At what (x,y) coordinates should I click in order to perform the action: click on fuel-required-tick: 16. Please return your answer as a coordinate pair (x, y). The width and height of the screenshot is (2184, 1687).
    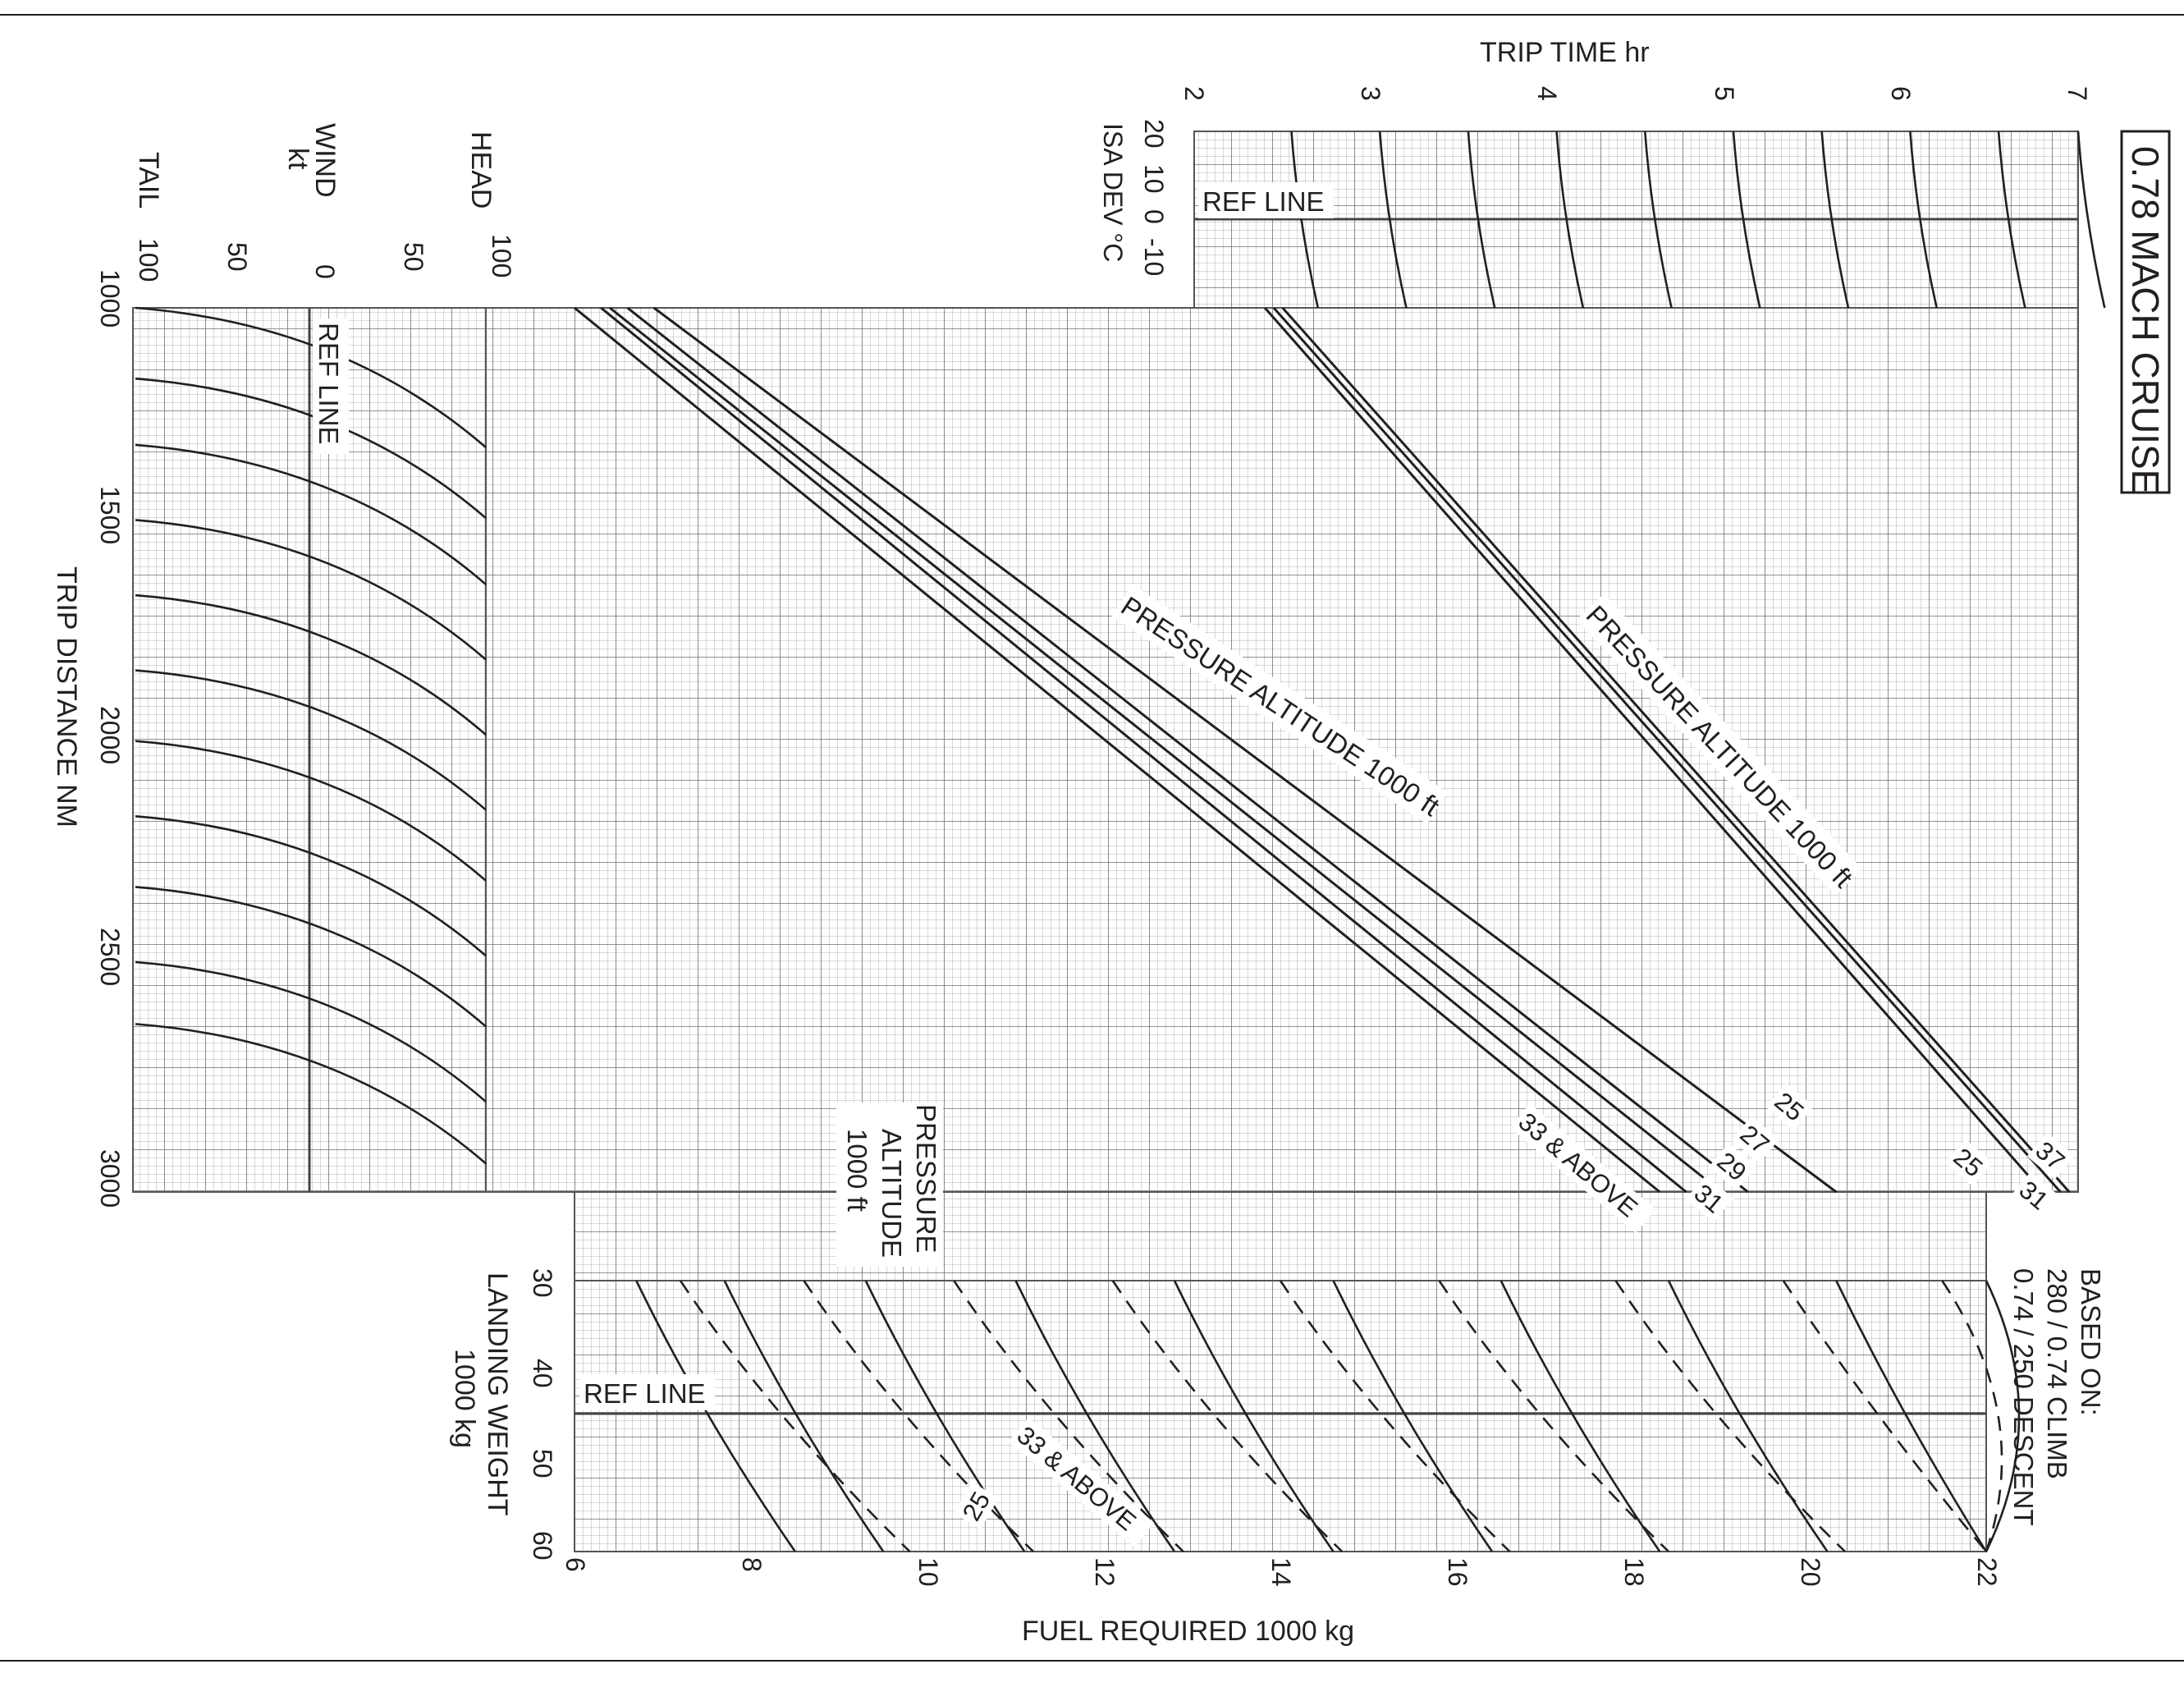
    Looking at the image, I should click on (1457, 1572).